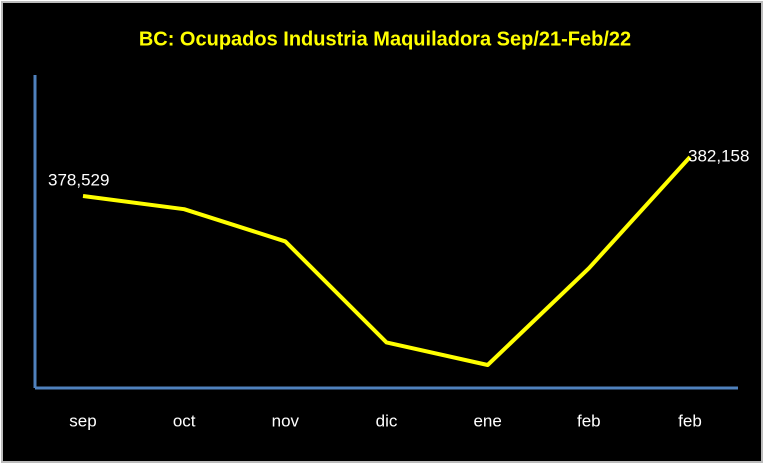 Image resolution: width=770 pixels, height=470 pixels. What do you see at coordinates (487, 420) in the screenshot?
I see `x-tick-label: ene` at bounding box center [487, 420].